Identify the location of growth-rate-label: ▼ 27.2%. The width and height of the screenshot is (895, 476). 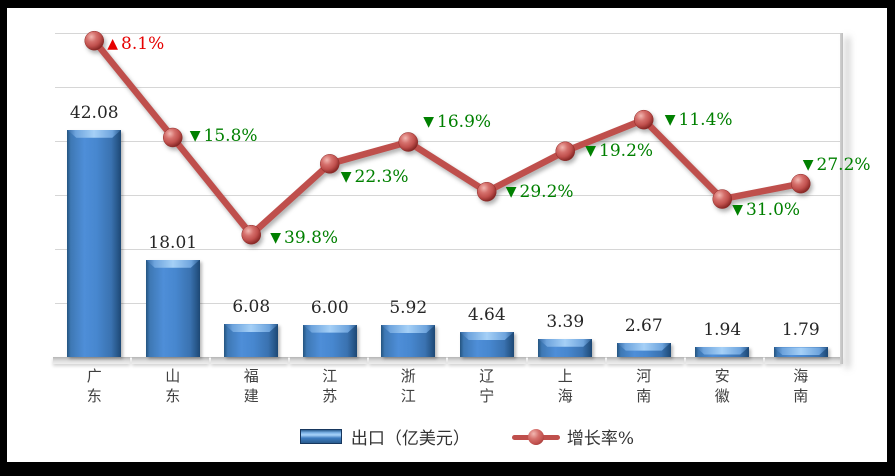
(837, 165).